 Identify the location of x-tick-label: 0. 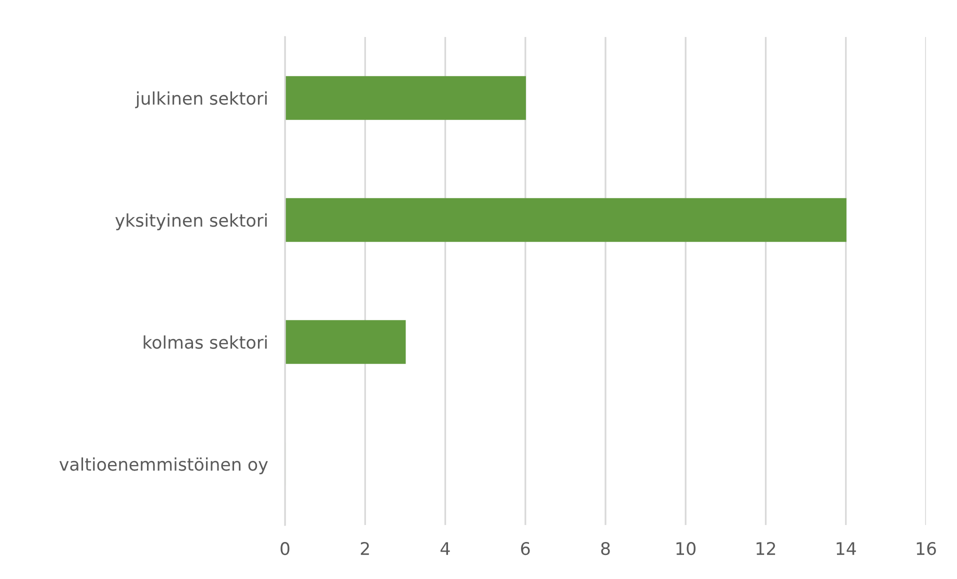
(285, 549).